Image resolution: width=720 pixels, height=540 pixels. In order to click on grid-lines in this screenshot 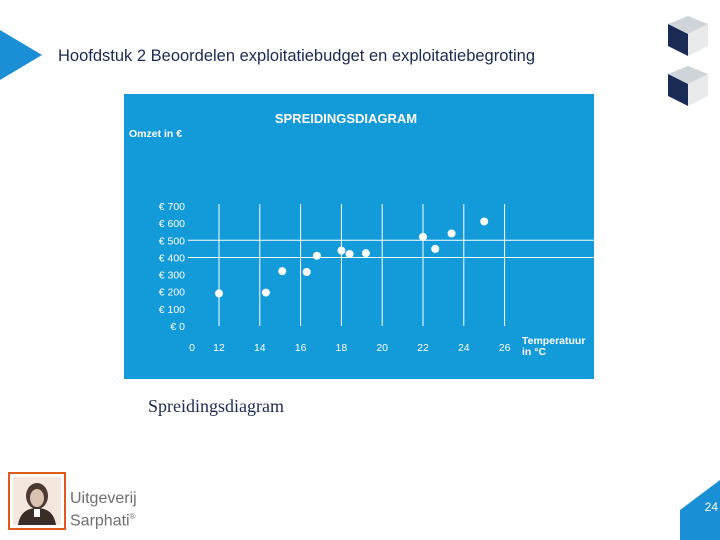, I will do `click(391, 265)`.